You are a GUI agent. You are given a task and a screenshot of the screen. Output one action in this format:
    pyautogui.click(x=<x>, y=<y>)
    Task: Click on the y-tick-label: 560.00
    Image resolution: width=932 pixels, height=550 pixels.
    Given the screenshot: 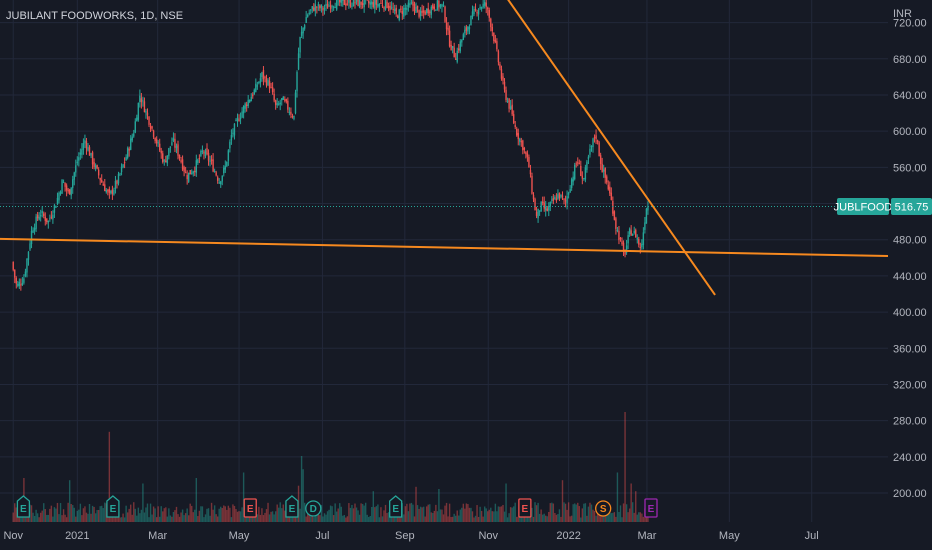 What is the action you would take?
    pyautogui.click(x=910, y=168)
    